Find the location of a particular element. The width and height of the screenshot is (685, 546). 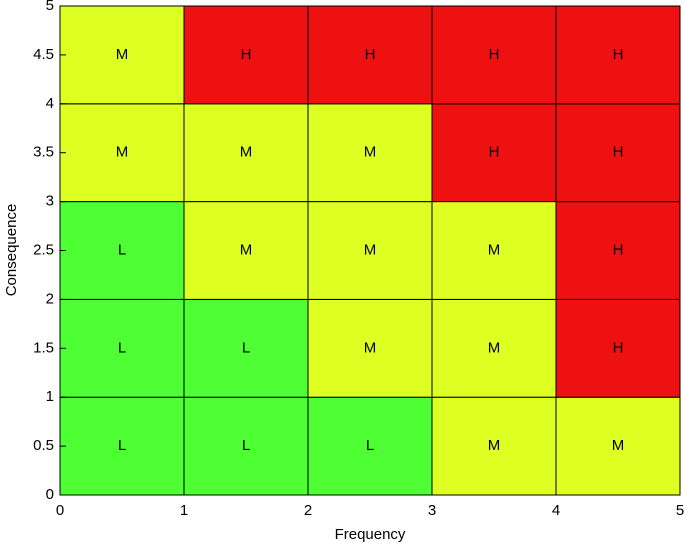

y-tick-label: 3 is located at coordinates (50, 201).